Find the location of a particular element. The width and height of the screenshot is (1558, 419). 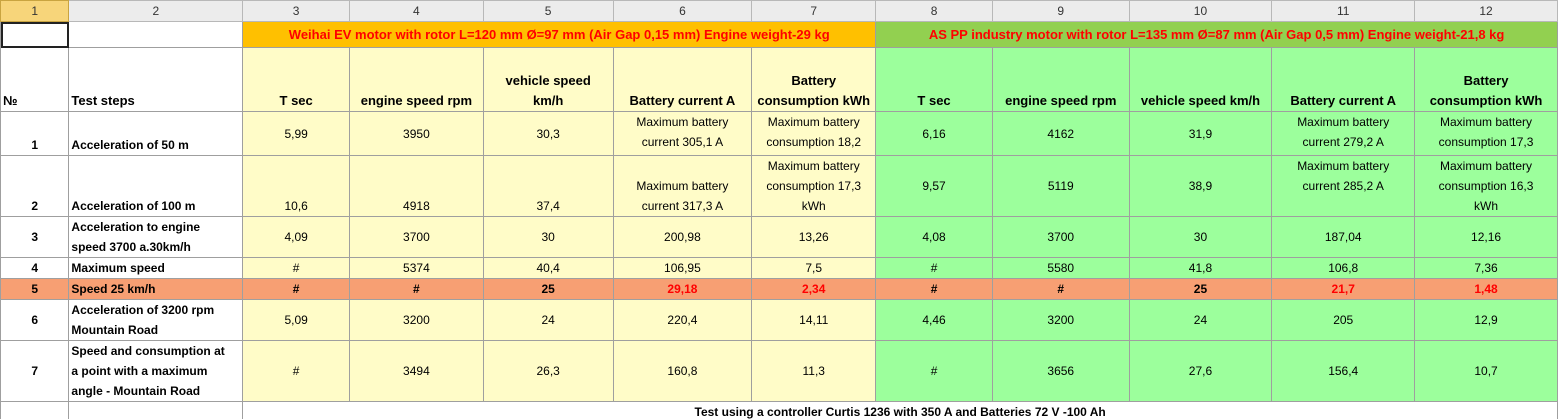

w-rpm-value: 3494 is located at coordinates (416, 371).